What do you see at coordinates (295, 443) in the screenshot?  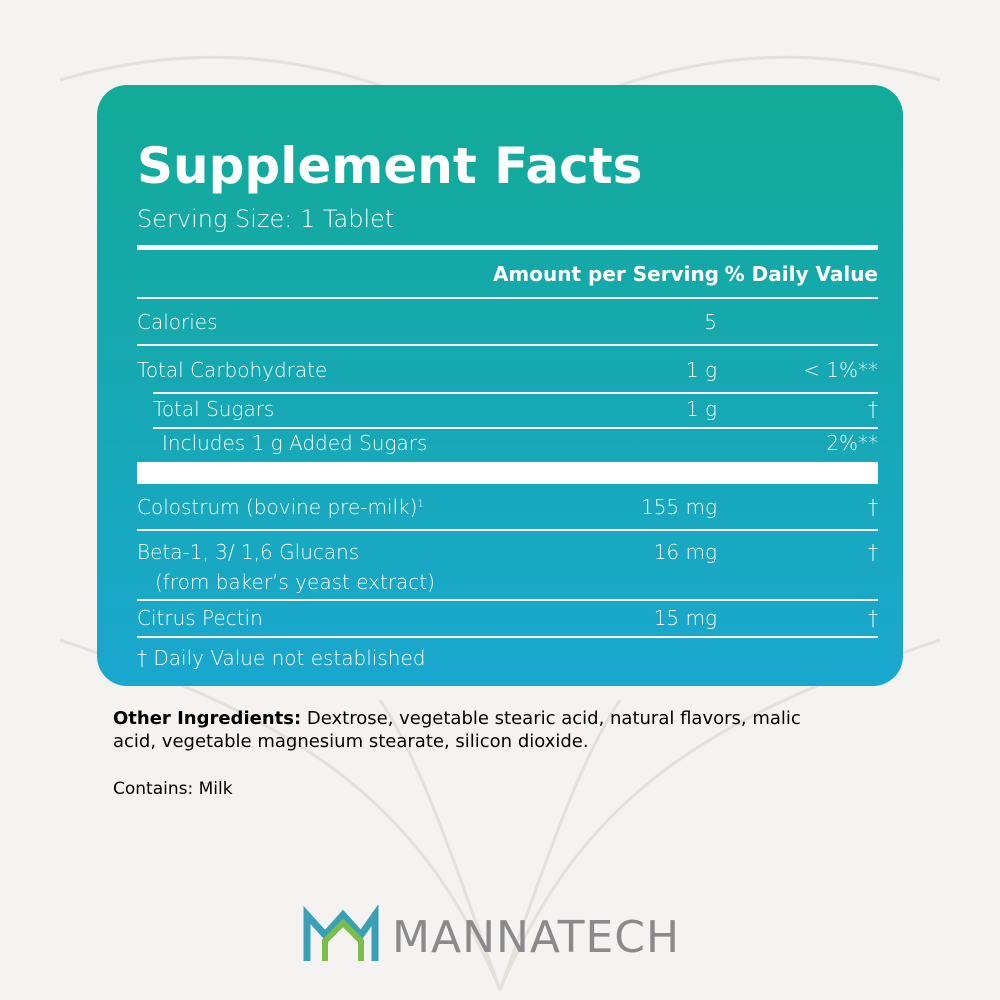 I see `row-name: Includes 1 g Added Sugars` at bounding box center [295, 443].